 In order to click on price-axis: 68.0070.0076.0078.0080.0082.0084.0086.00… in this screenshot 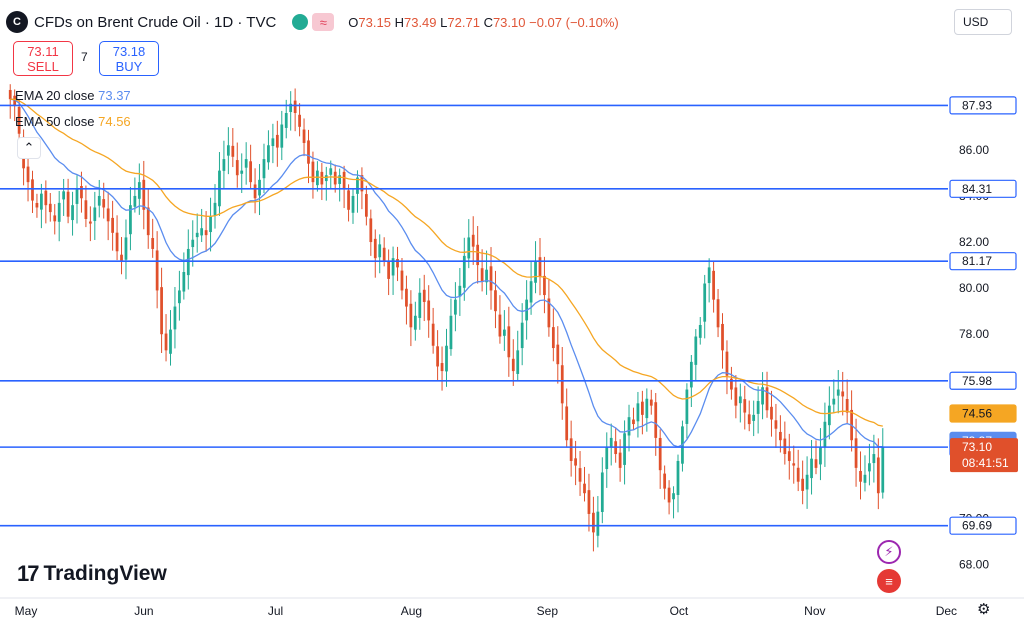, I will do `click(986, 300)`.